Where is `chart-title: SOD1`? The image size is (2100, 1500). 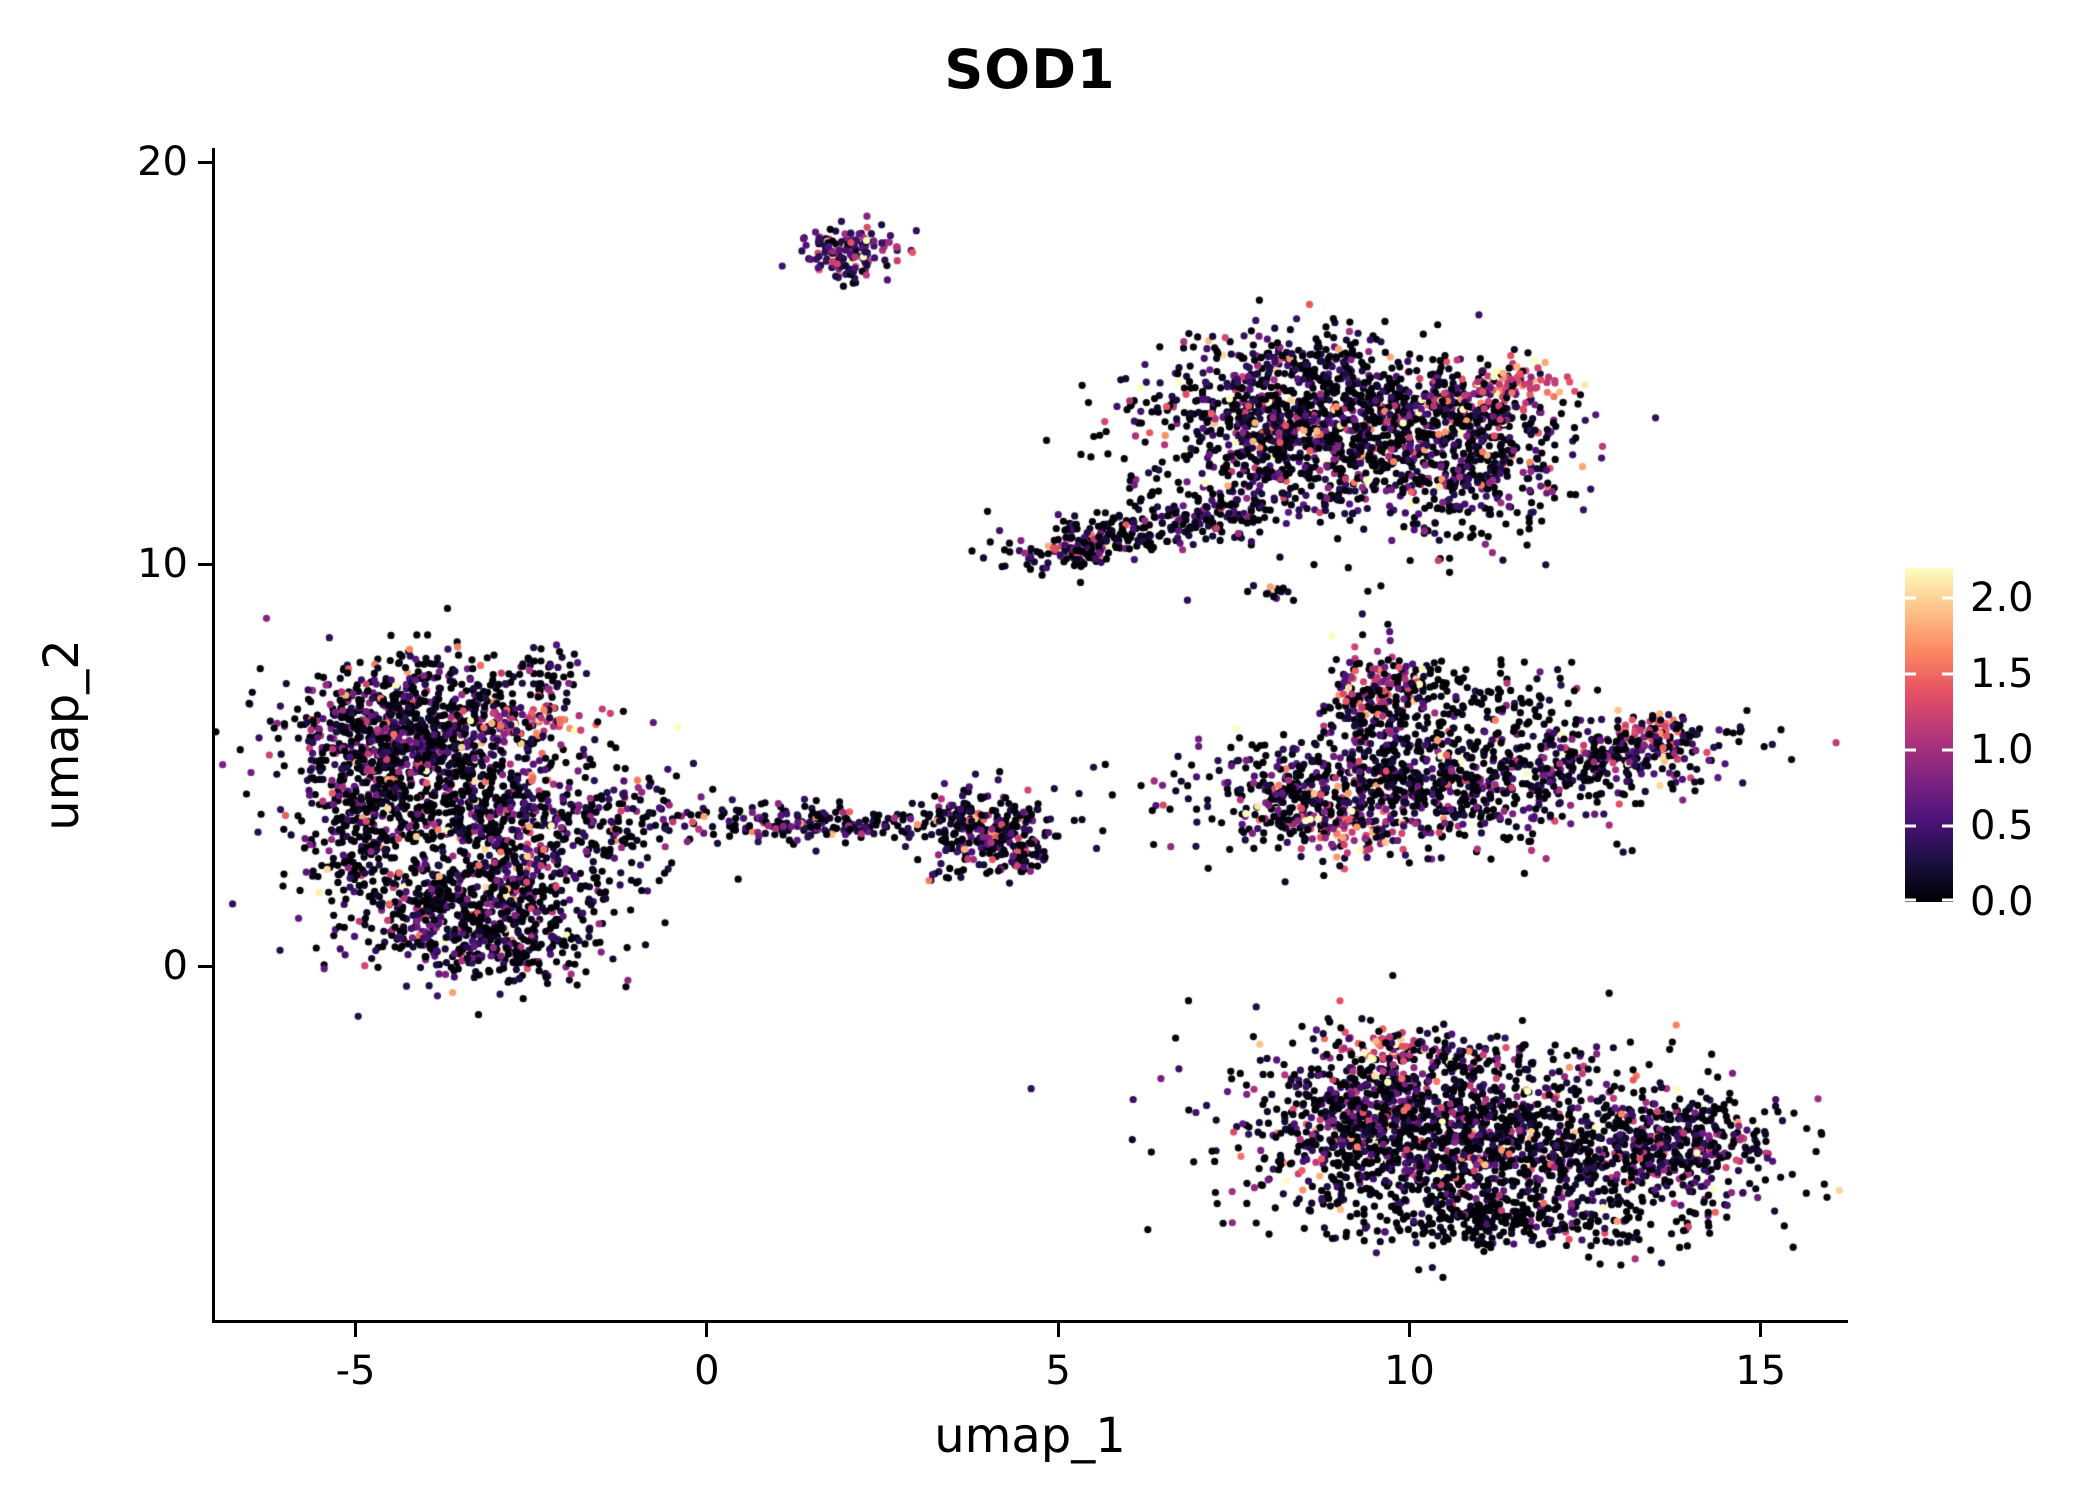 chart-title: SOD1 is located at coordinates (1030, 69).